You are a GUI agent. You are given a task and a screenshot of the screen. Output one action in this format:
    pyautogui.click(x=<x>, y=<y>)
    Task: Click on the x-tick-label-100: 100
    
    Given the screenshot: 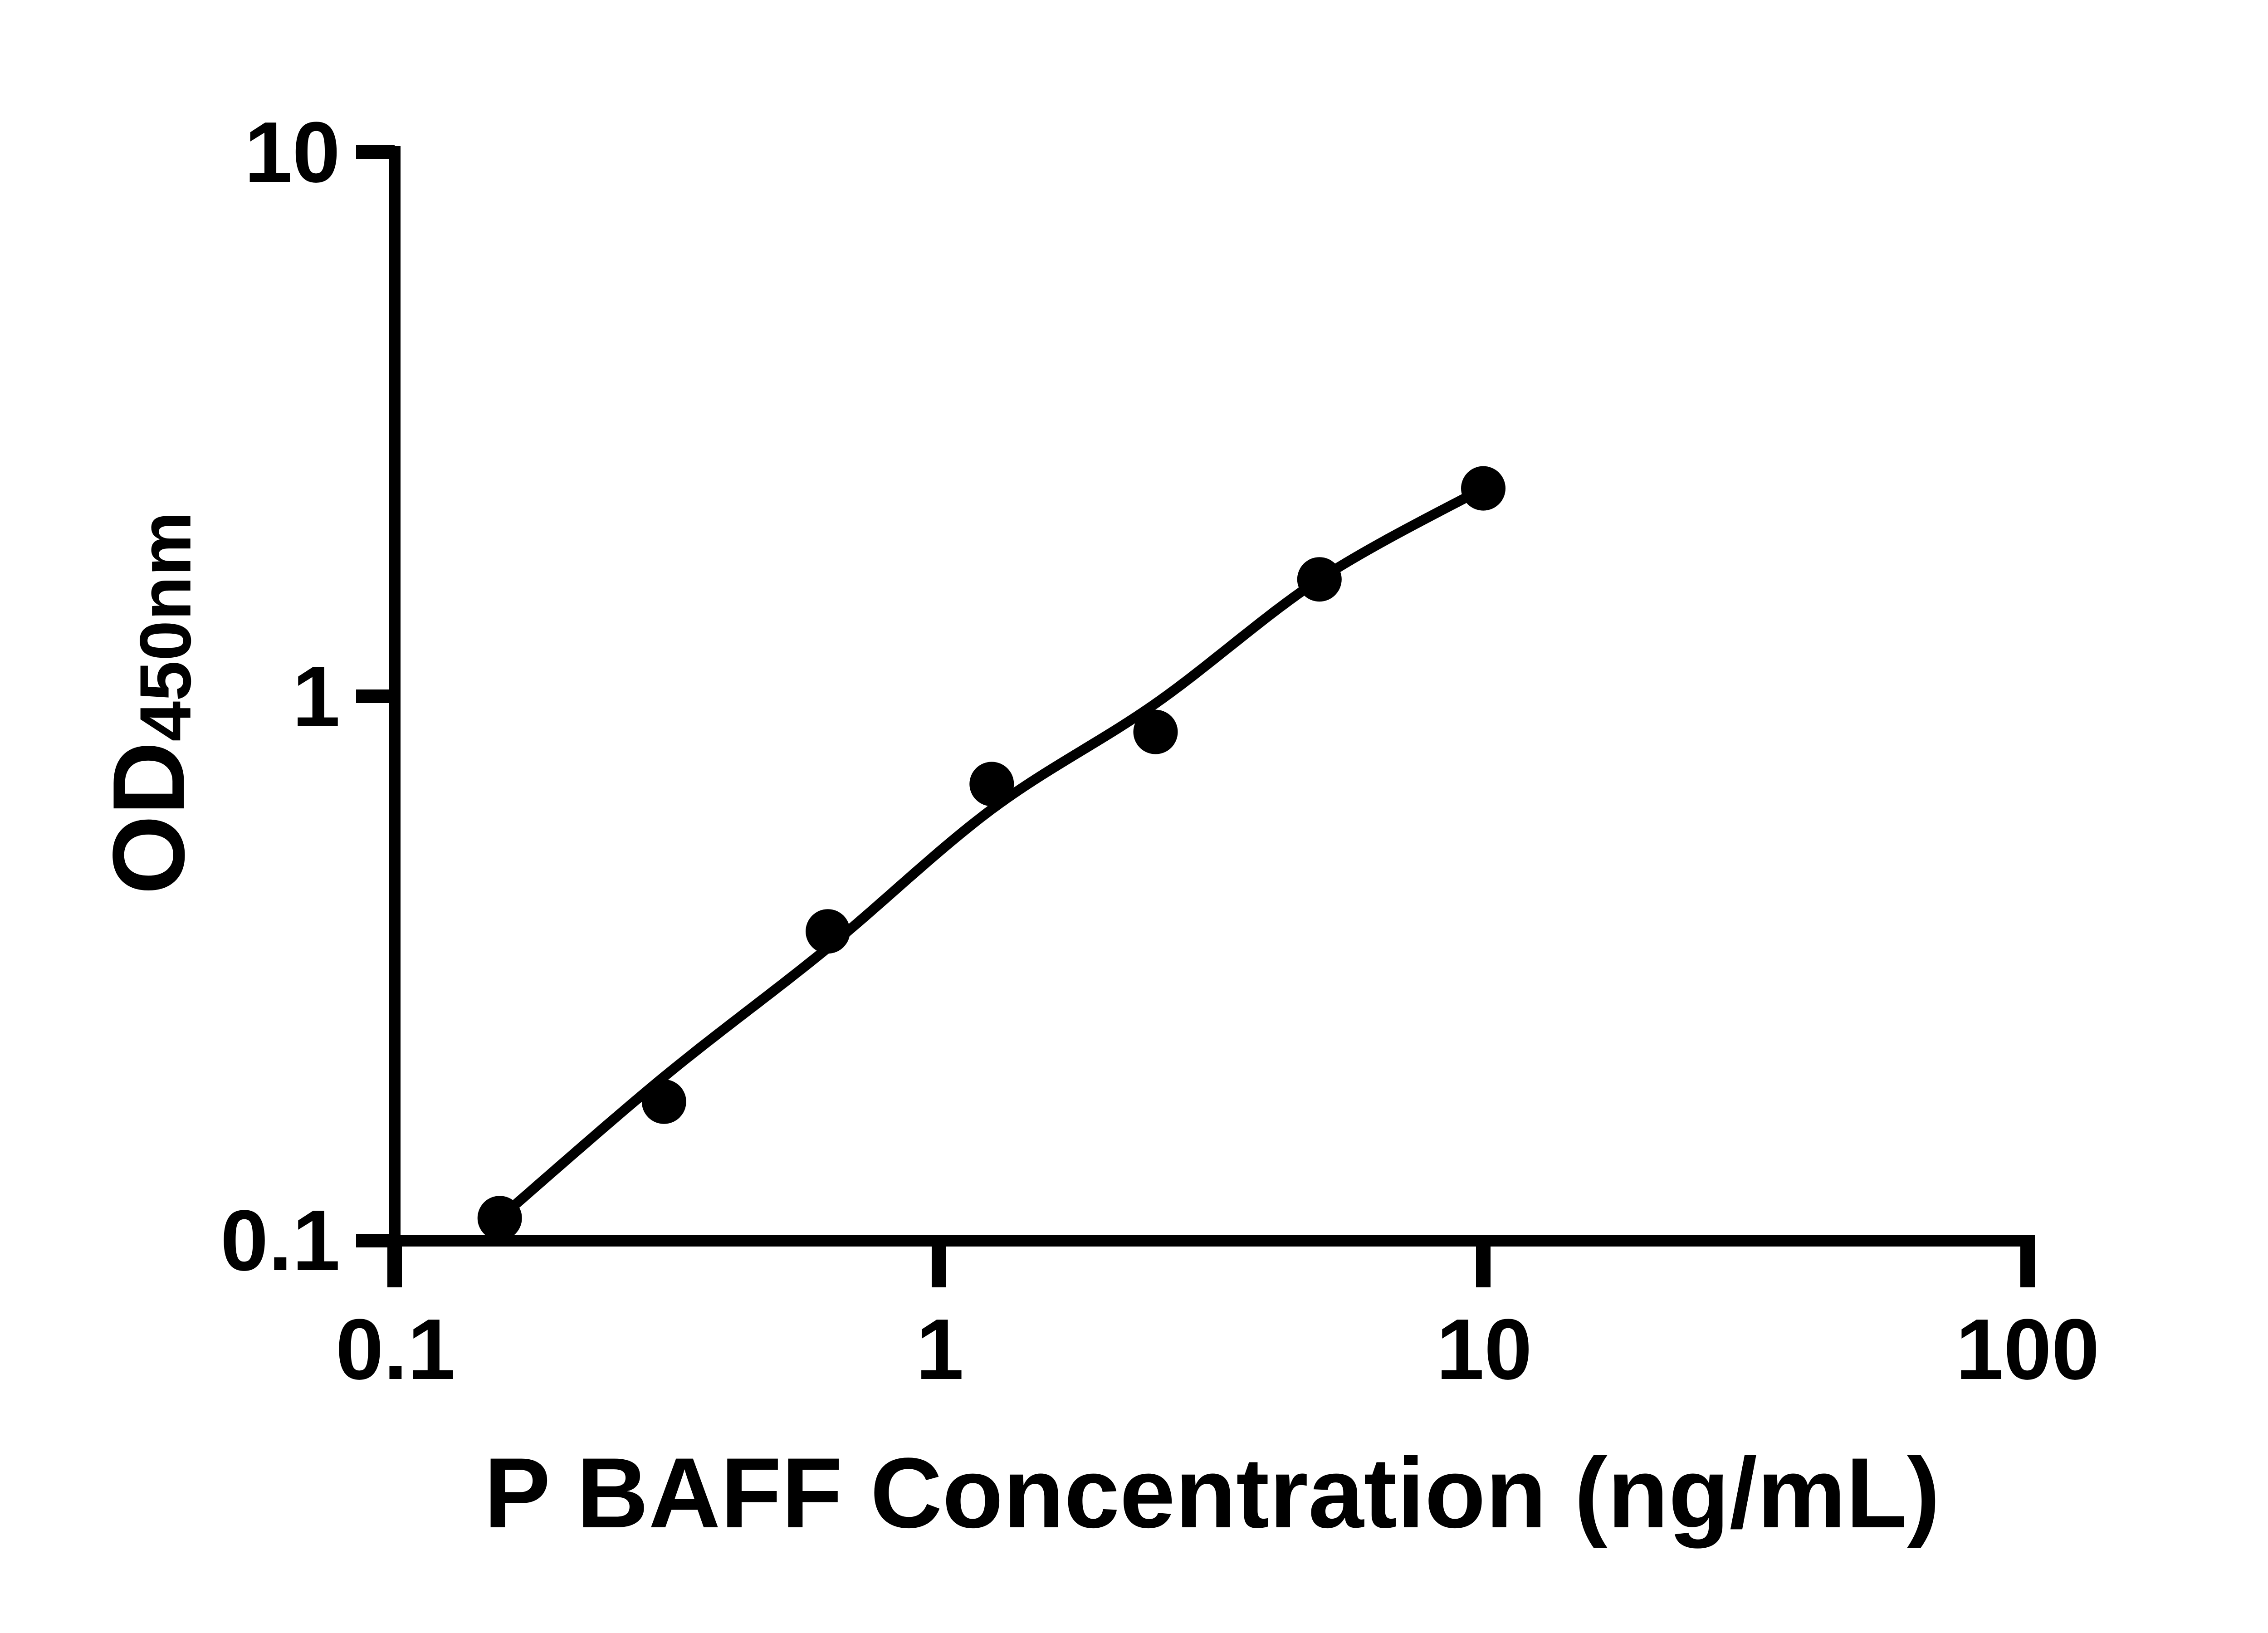 What is the action you would take?
    pyautogui.click(x=2028, y=1349)
    